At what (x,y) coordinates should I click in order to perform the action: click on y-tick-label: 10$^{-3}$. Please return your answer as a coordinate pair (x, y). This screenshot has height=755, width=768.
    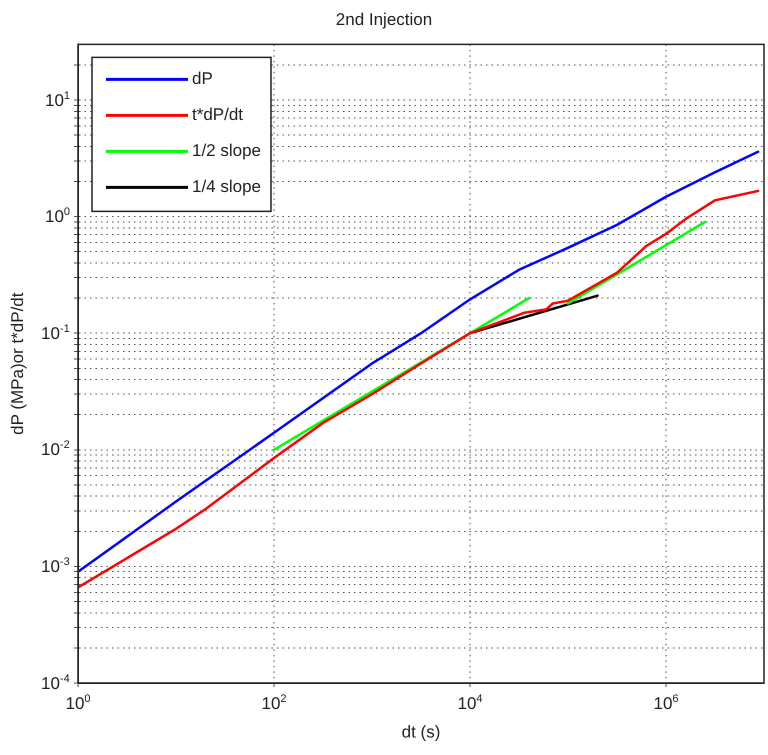
    Looking at the image, I should click on (55, 566).